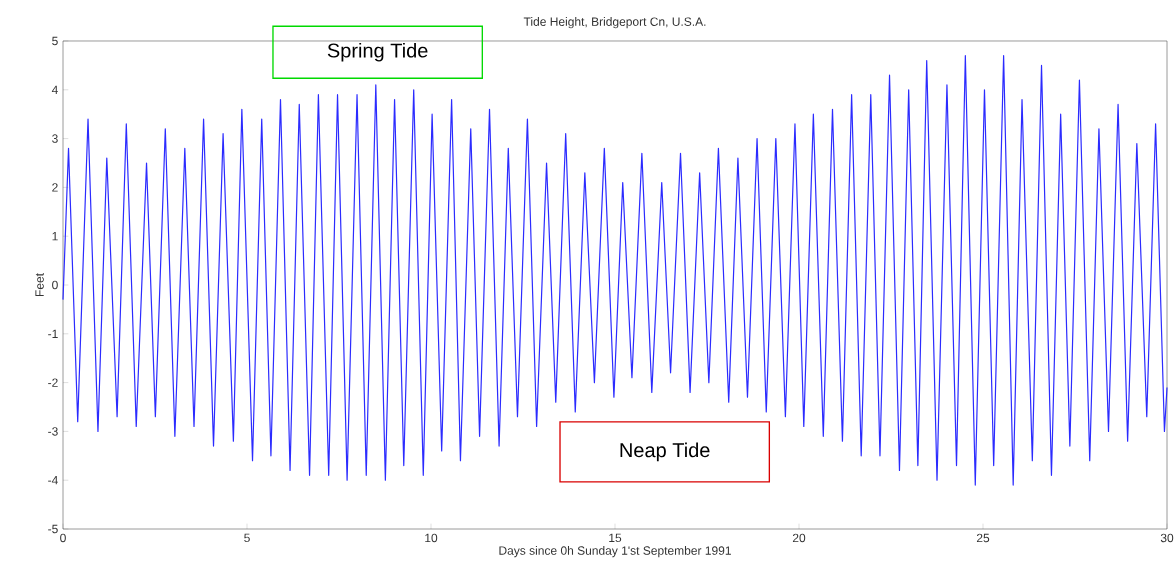 The height and width of the screenshot is (582, 1174). What do you see at coordinates (55, 187) in the screenshot?
I see `y-tick-label: 2` at bounding box center [55, 187].